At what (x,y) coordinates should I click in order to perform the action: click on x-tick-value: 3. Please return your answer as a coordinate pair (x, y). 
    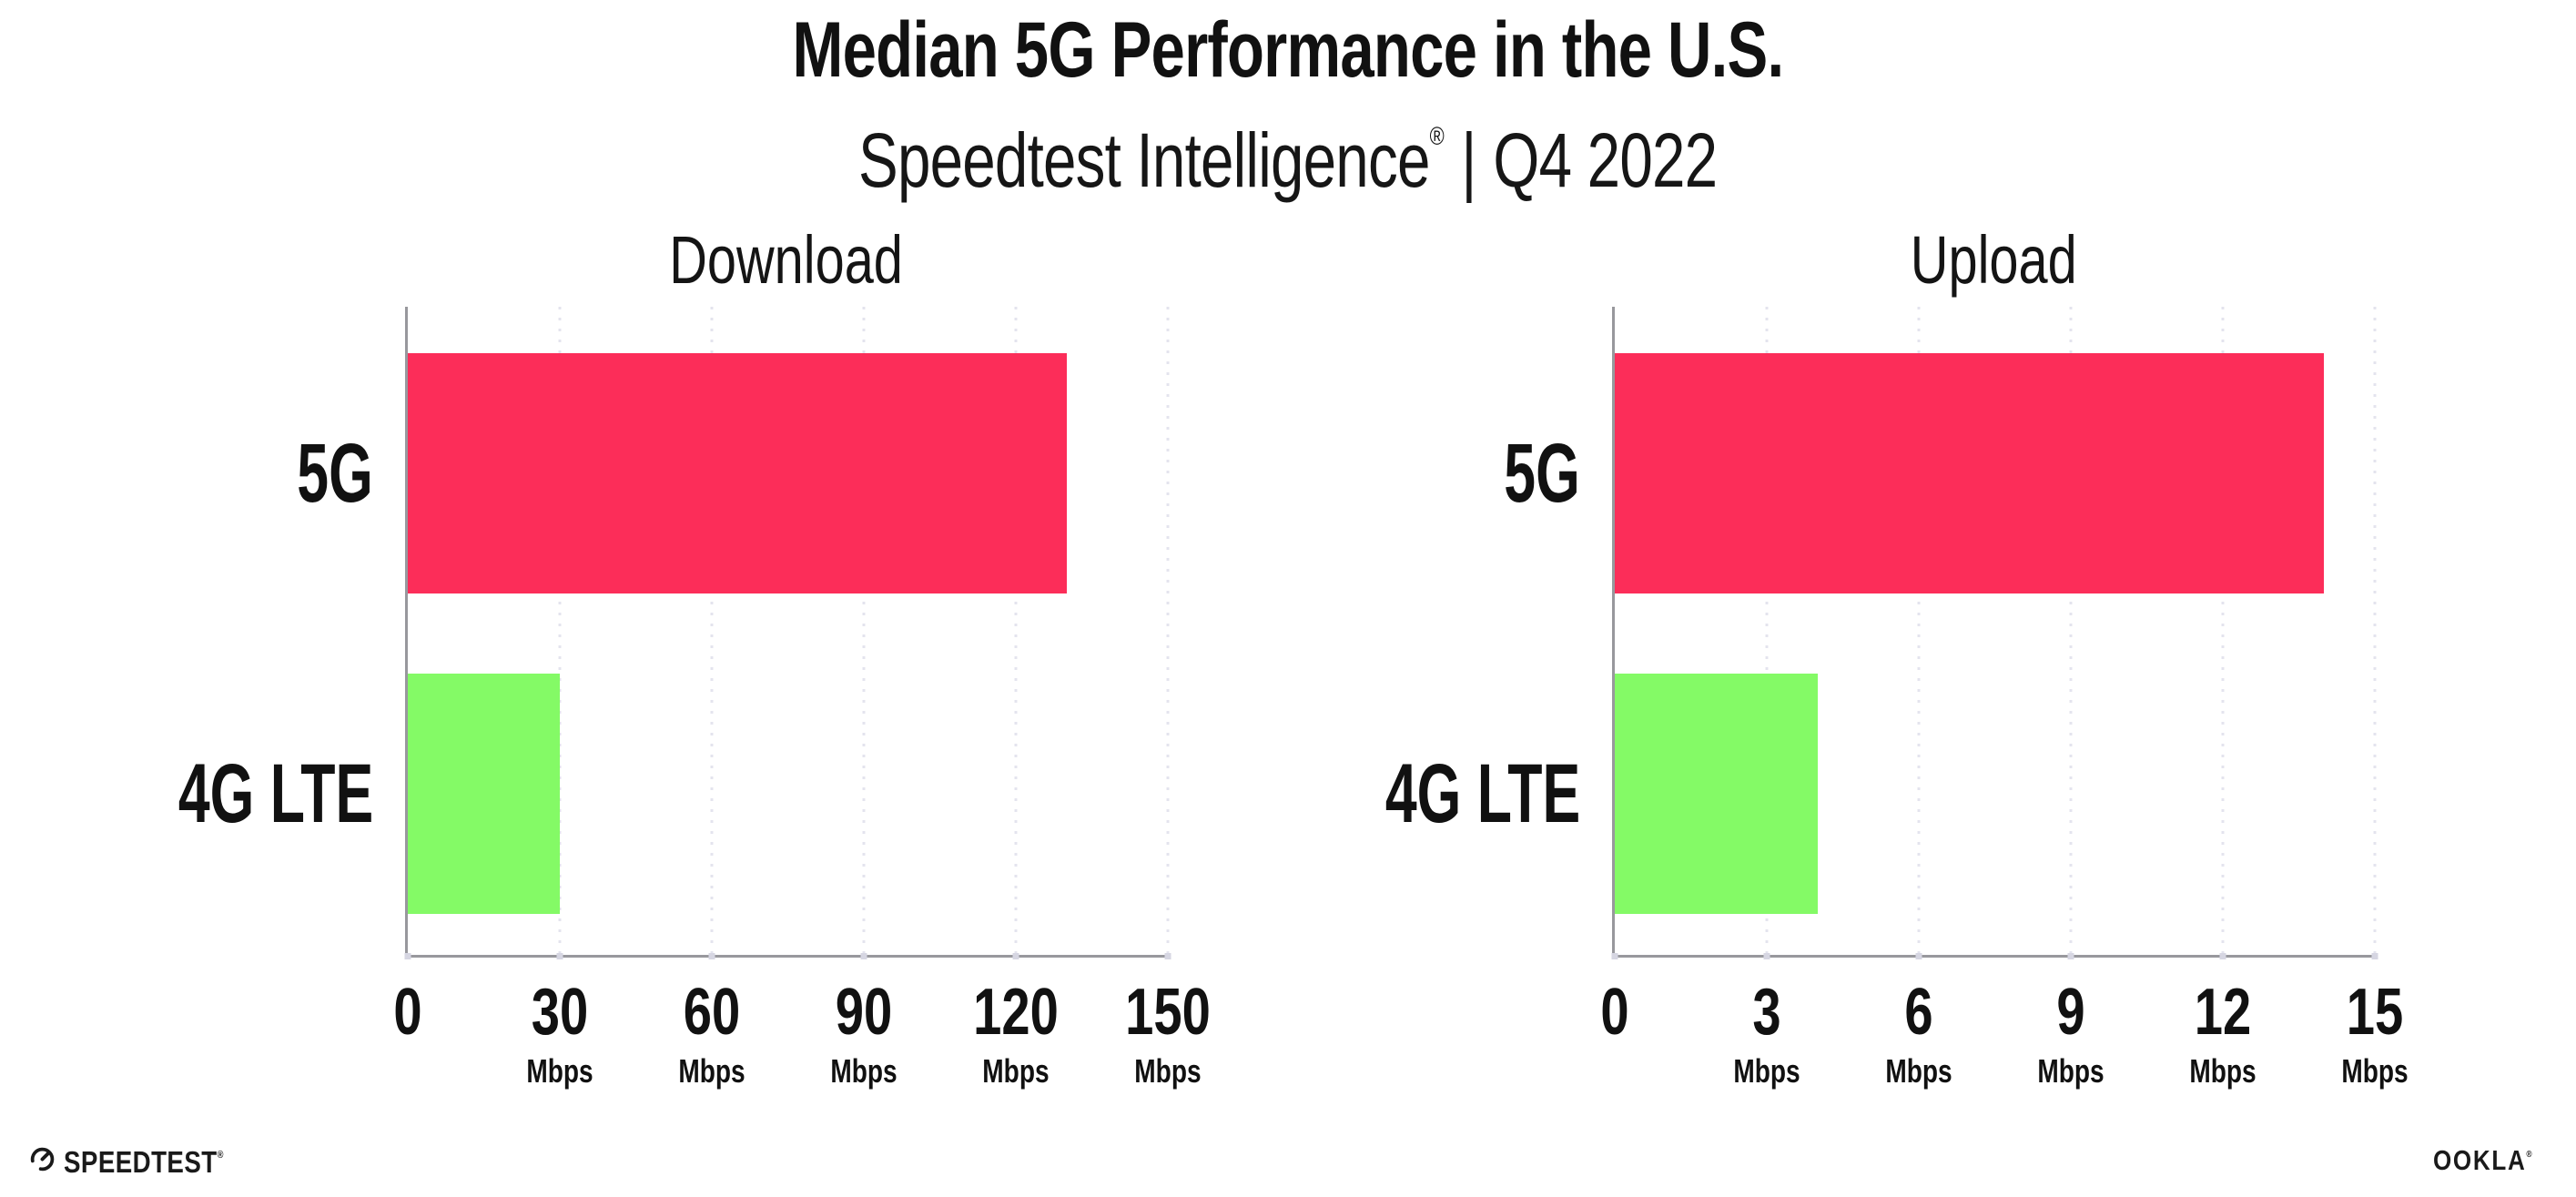
    Looking at the image, I should click on (1766, 1012).